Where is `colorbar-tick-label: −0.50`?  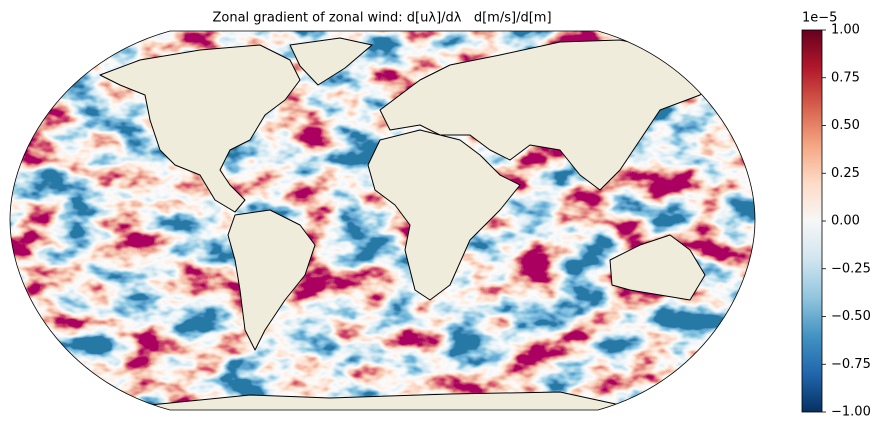 colorbar-tick-label: −0.50 is located at coordinates (851, 316).